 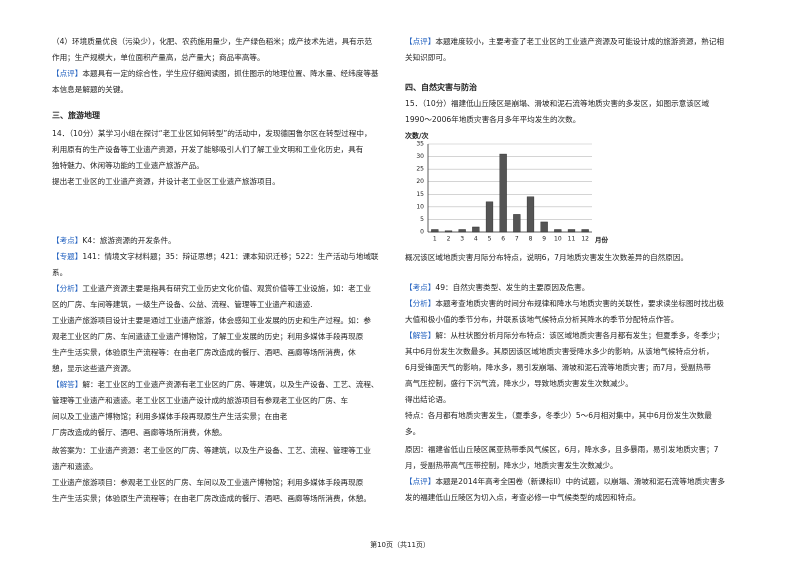 What do you see at coordinates (129, 240) in the screenshot?
I see `text: K4：旅游资源的开发条件。` at bounding box center [129, 240].